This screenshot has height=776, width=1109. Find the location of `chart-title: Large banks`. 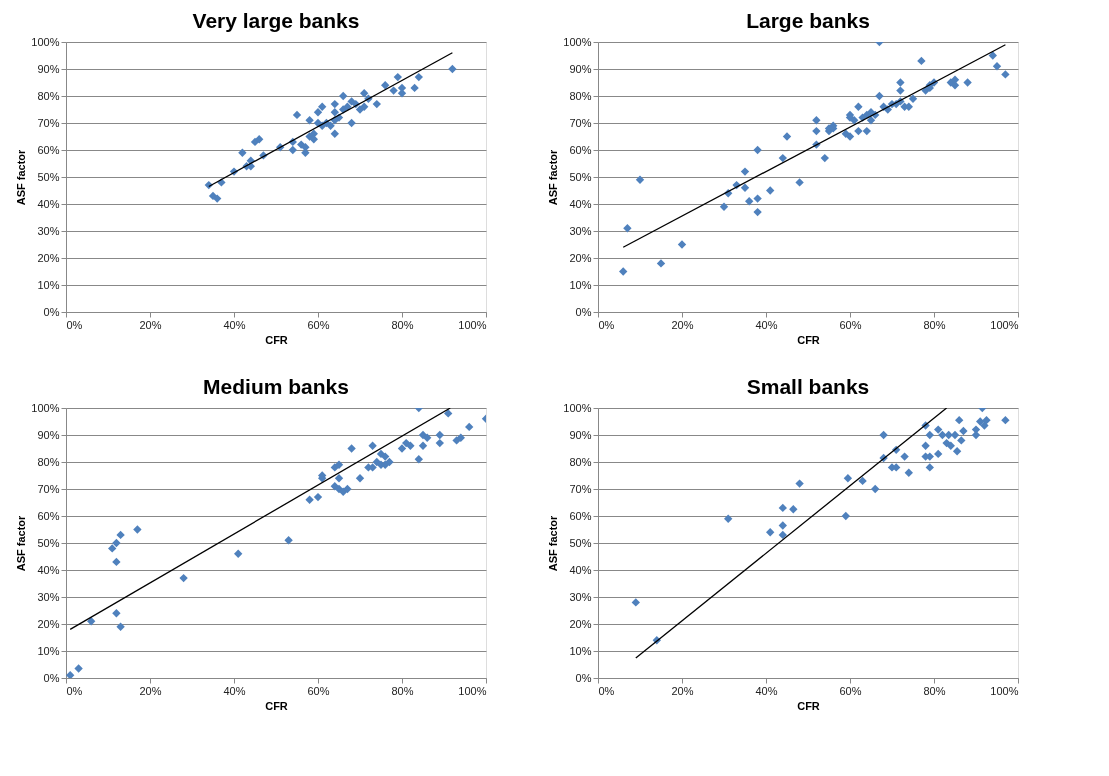

chart-title: Large banks is located at coordinates (808, 20).